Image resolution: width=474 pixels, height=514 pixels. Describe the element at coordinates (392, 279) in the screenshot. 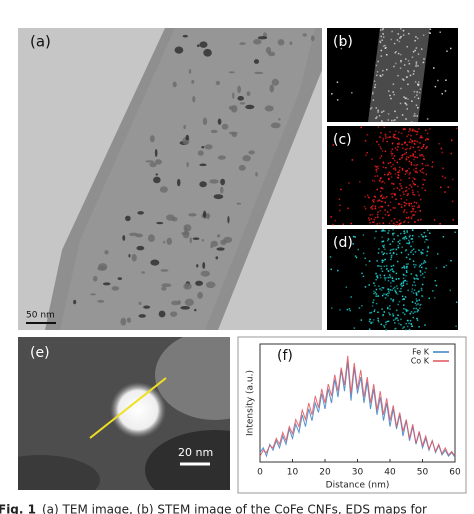

I see `eds-map-co` at that location.